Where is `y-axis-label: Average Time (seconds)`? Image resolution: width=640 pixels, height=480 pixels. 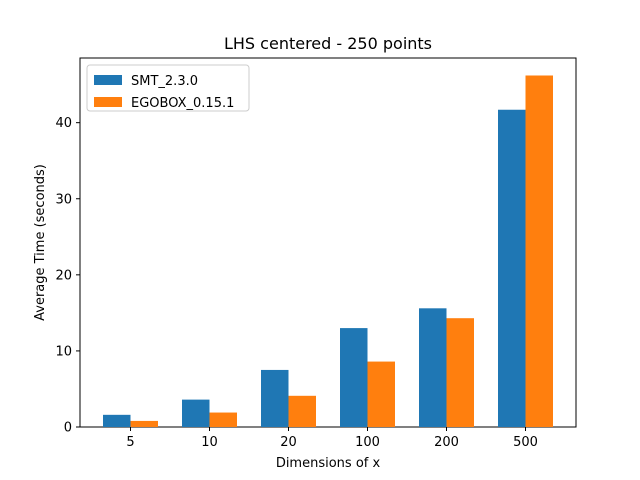
y-axis-label: Average Time (seconds) is located at coordinates (40, 242).